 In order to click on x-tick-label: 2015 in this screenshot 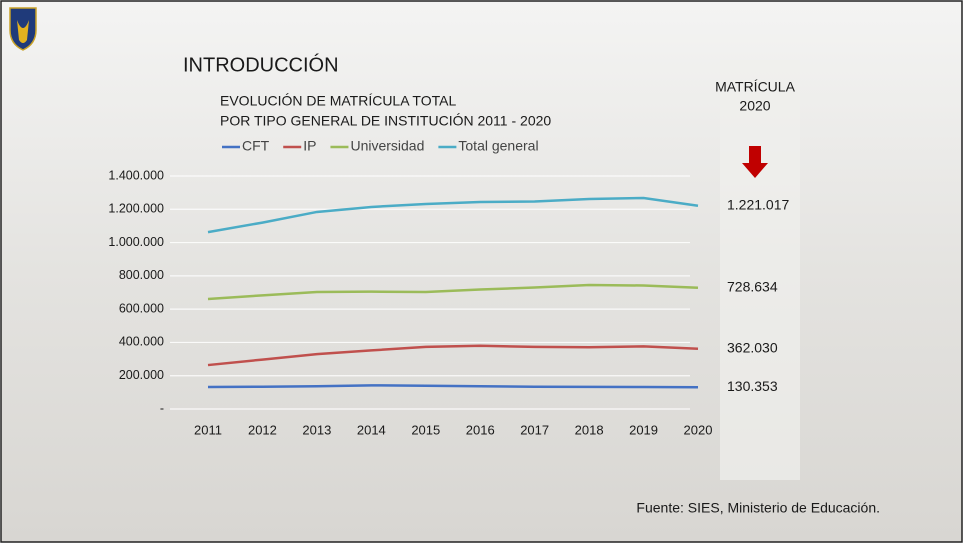, I will do `click(425, 429)`.